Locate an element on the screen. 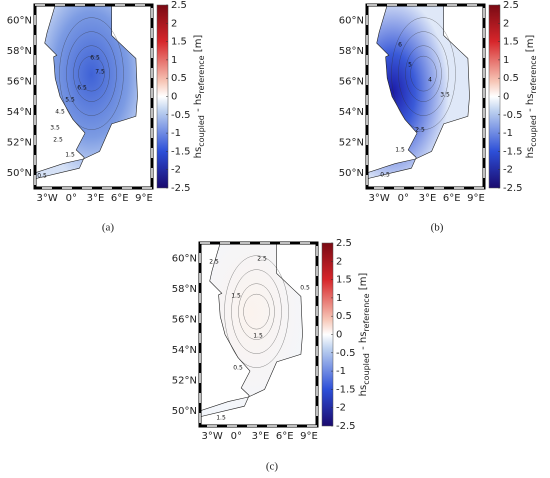  panel-label: (a) is located at coordinates (108, 228).